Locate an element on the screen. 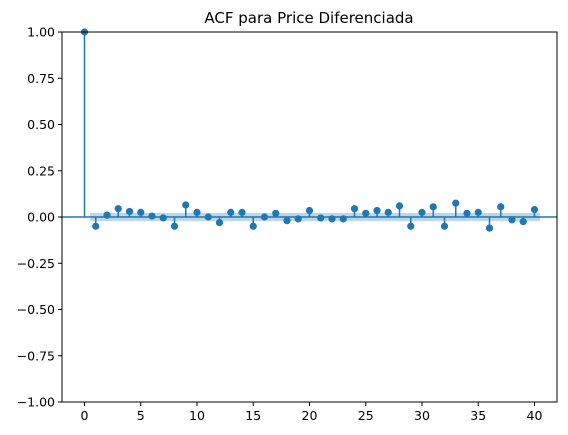 The height and width of the screenshot is (435, 568). y-tick-label: −0.50 is located at coordinates (36, 309).